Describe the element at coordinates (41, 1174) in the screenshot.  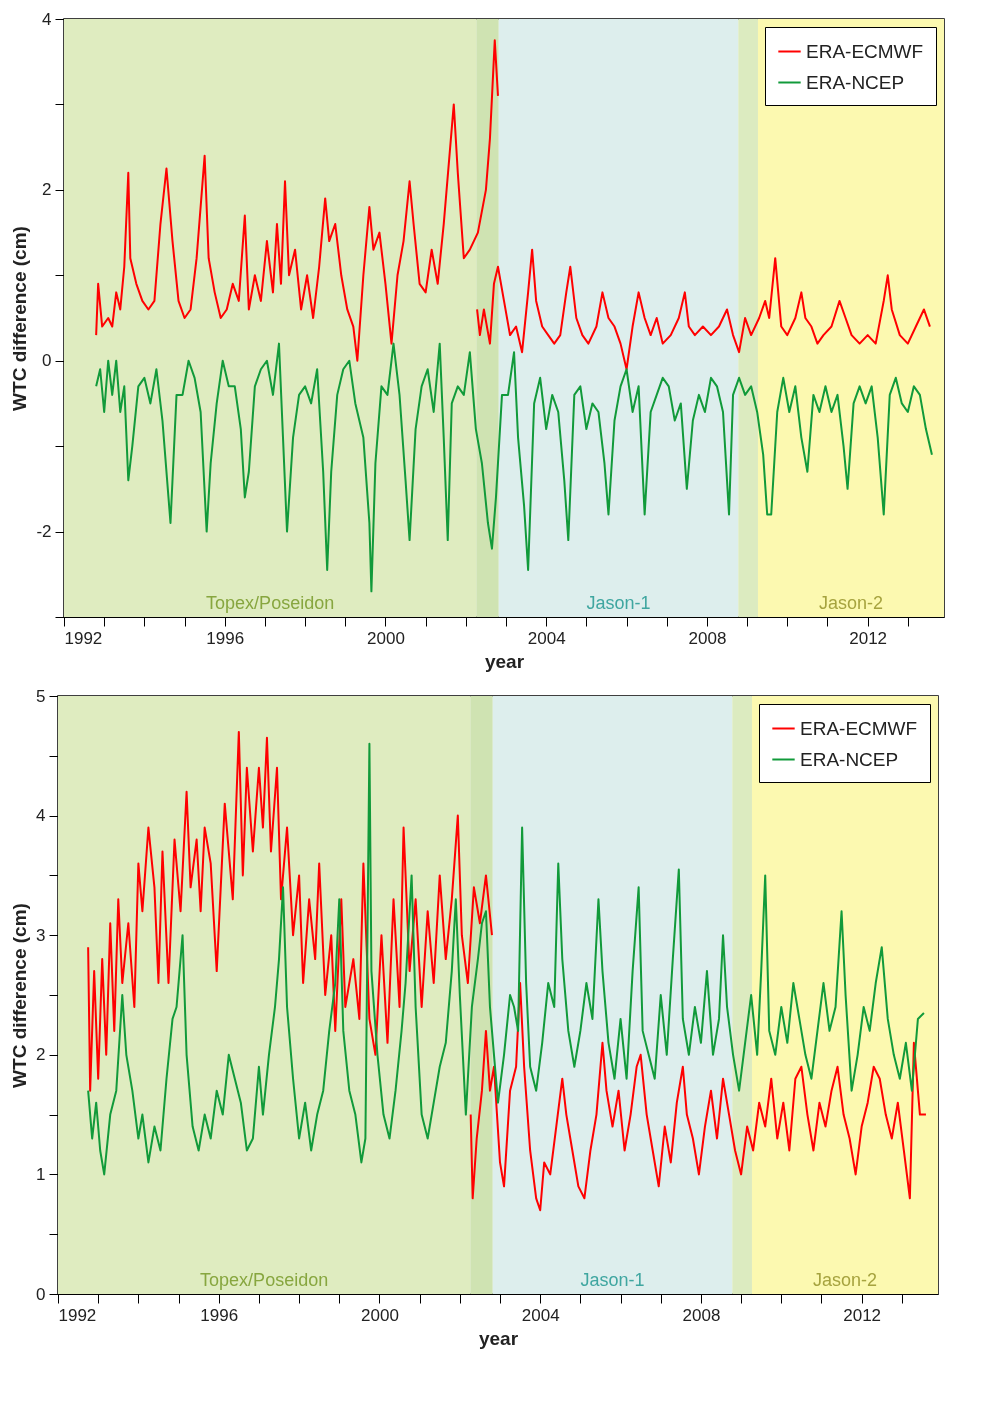
I see `y-tick-label: 1` at that location.